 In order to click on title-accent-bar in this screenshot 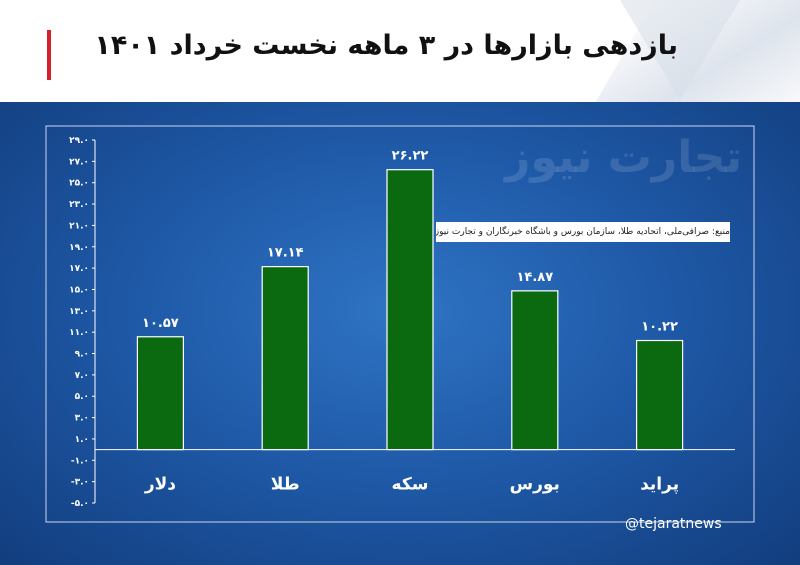, I will do `click(49, 55)`.